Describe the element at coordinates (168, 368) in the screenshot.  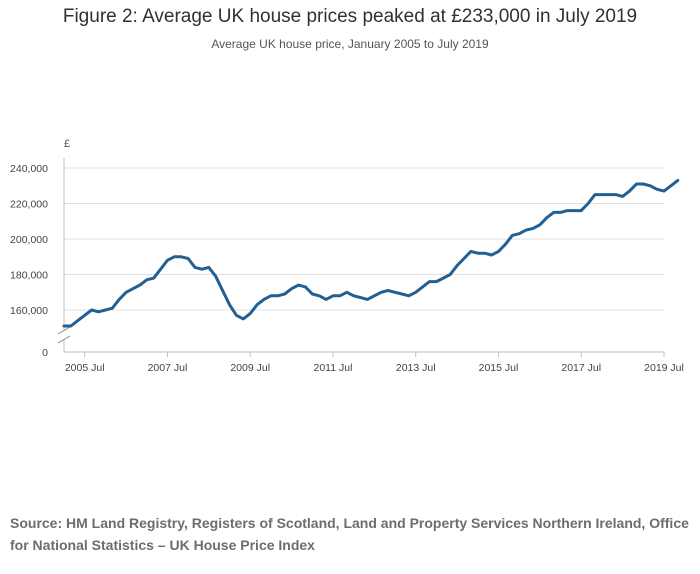
I see `x-tick-label: 2007 Jul` at that location.